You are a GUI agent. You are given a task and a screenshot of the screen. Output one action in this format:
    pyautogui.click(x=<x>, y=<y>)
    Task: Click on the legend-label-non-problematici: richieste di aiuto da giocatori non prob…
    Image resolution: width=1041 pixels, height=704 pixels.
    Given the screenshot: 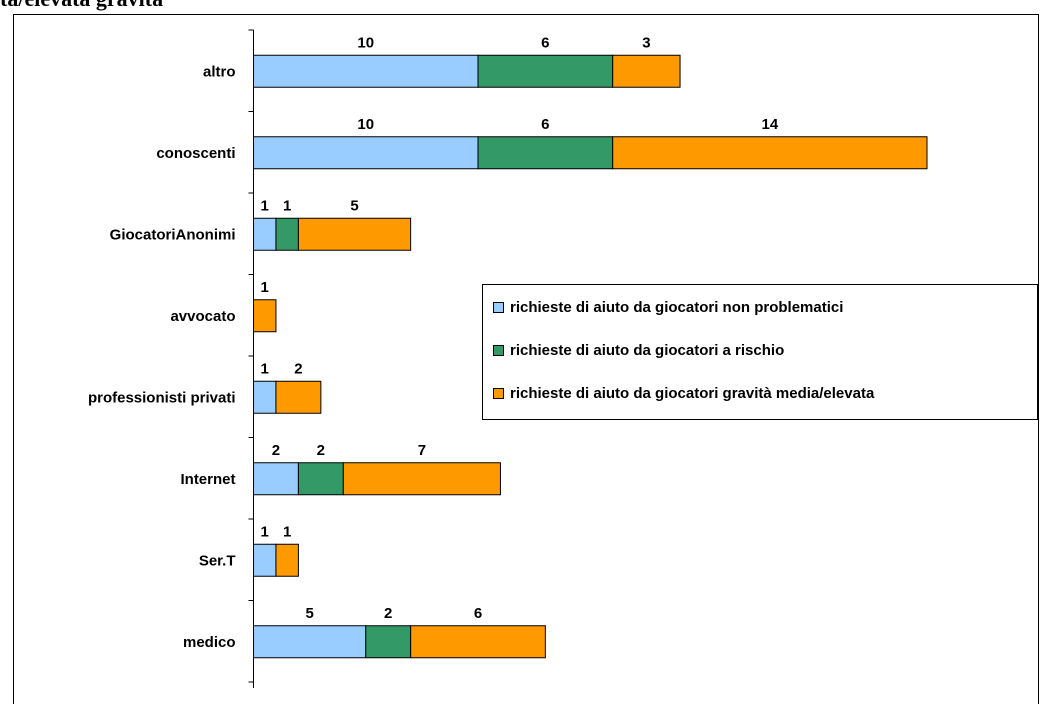 What is the action you would take?
    pyautogui.click(x=676, y=307)
    